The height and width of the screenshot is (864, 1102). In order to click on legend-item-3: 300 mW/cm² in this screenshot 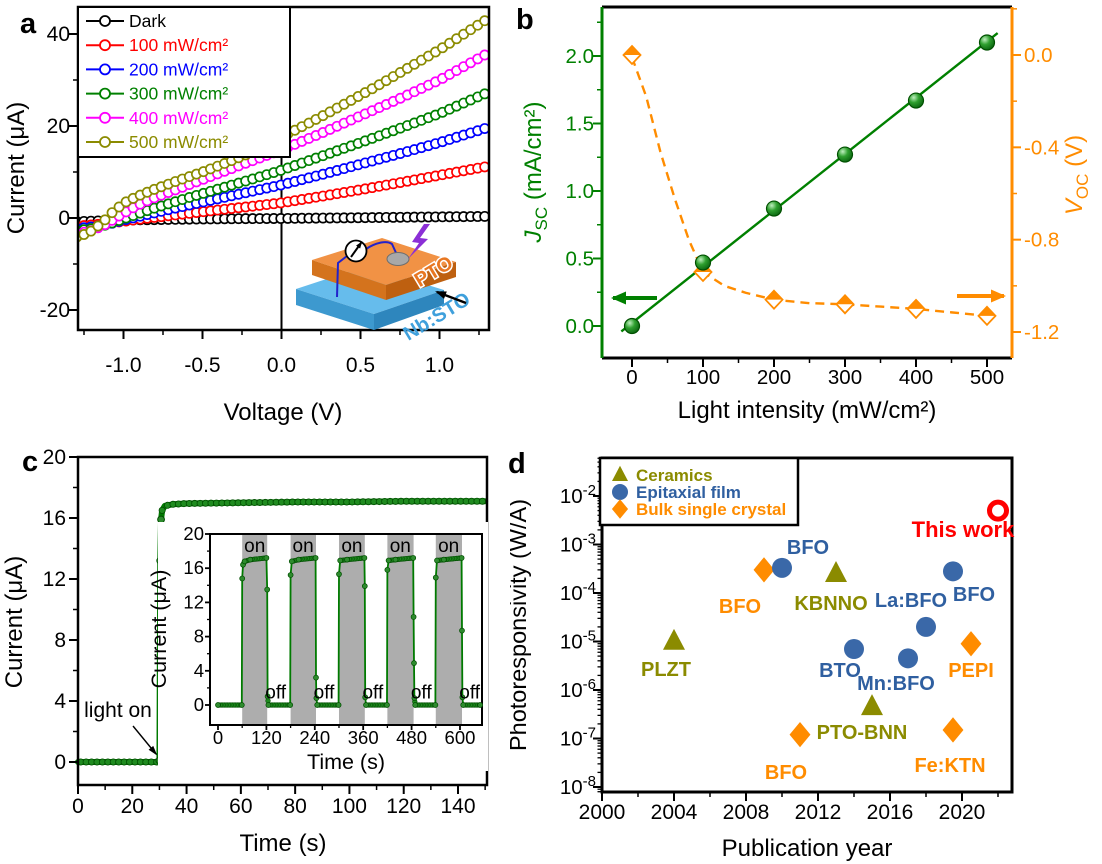, I will do `click(157, 94)`.